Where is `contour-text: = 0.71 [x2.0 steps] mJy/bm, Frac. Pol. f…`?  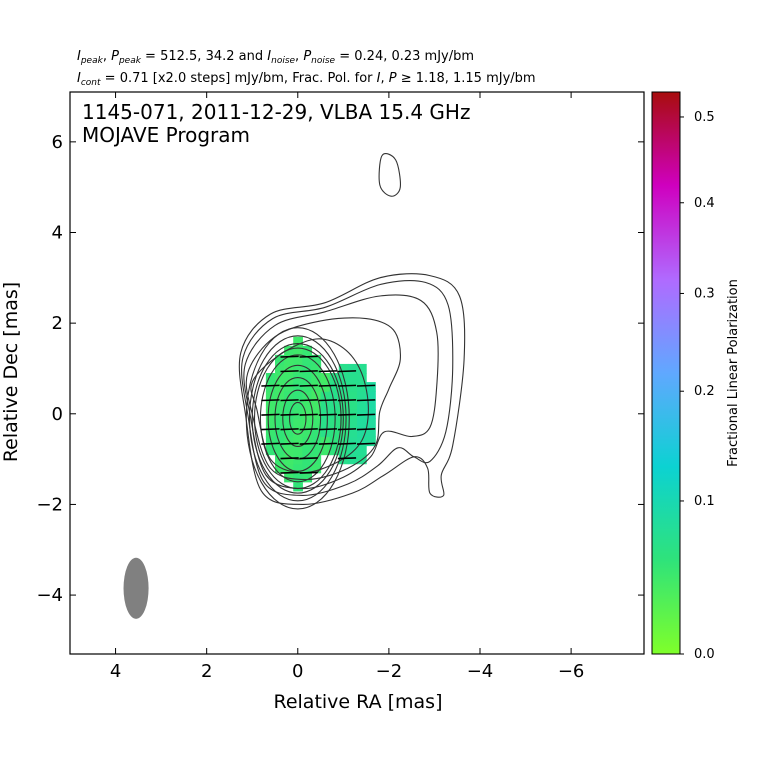
contour-text: = 0.71 [x2.0 steps] mJy/bm, Frac. Pol. f… is located at coordinates (238, 78).